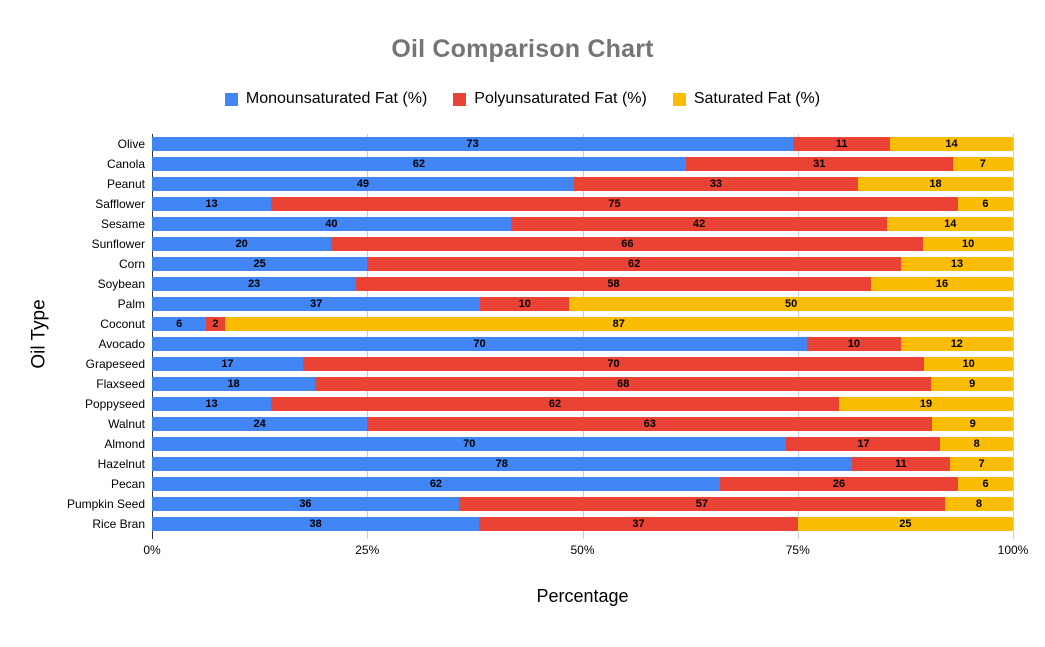  Describe the element at coordinates (215, 323) in the screenshot. I see `bar-value-label: 2` at that location.